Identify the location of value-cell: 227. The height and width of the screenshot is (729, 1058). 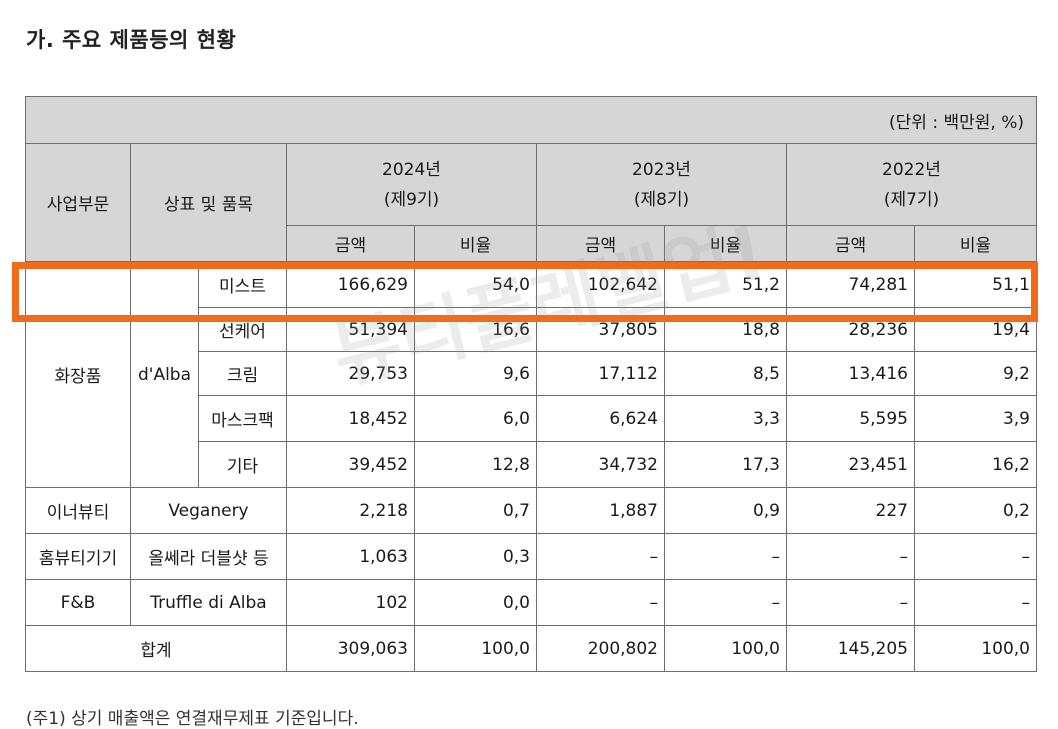
(850, 510).